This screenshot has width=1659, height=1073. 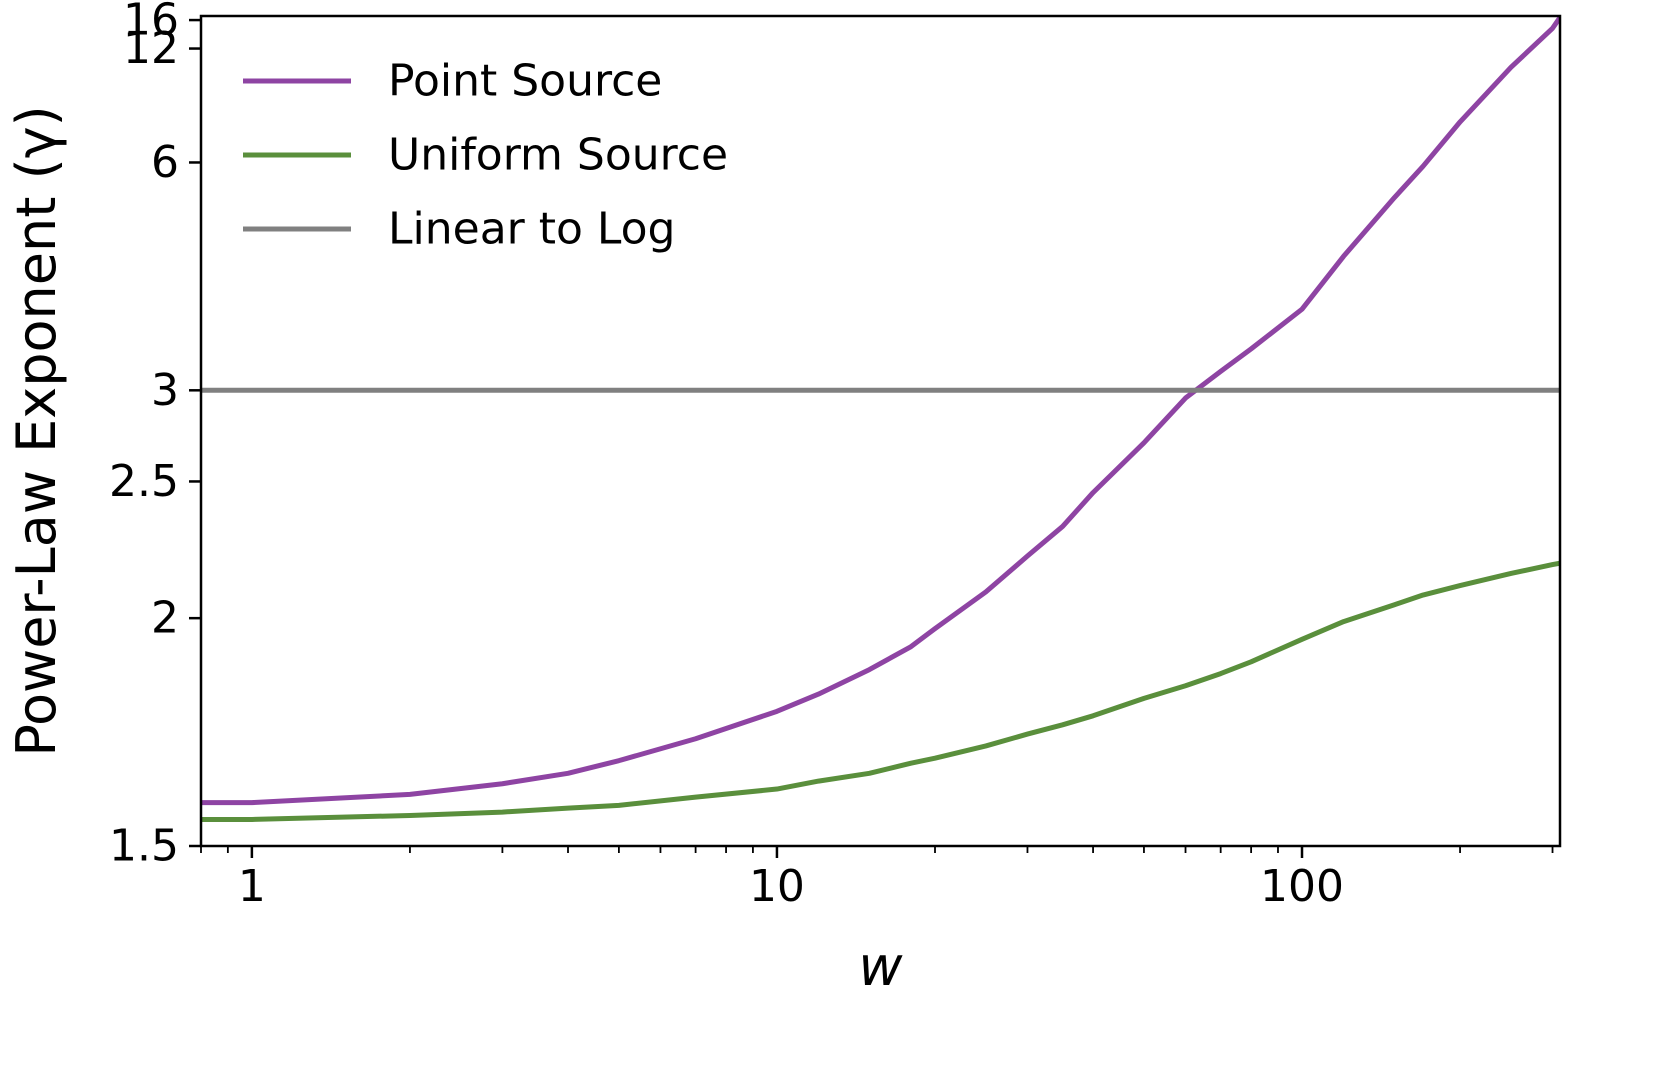 What do you see at coordinates (1302, 886) in the screenshot?
I see `x-tick-label: 100` at bounding box center [1302, 886].